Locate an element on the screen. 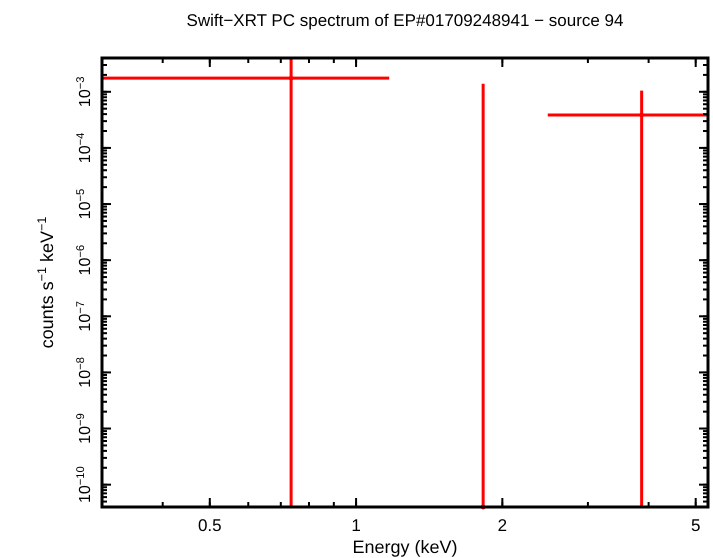  x-tick-label: 0.5 is located at coordinates (210, 525).